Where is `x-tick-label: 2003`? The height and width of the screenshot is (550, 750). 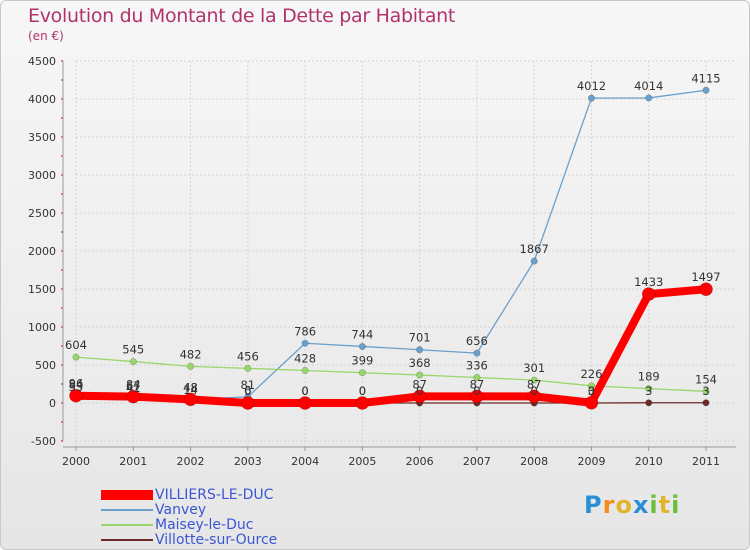
x-tick-label: 2003 is located at coordinates (248, 461).